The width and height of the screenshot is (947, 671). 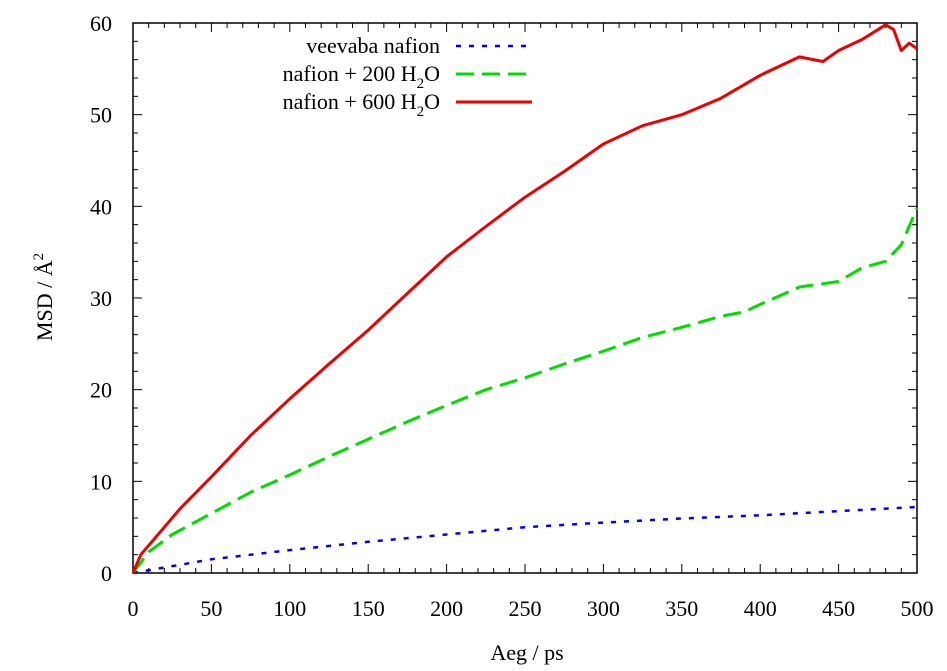 I want to click on x-tick-label: 150, so click(x=368, y=608).